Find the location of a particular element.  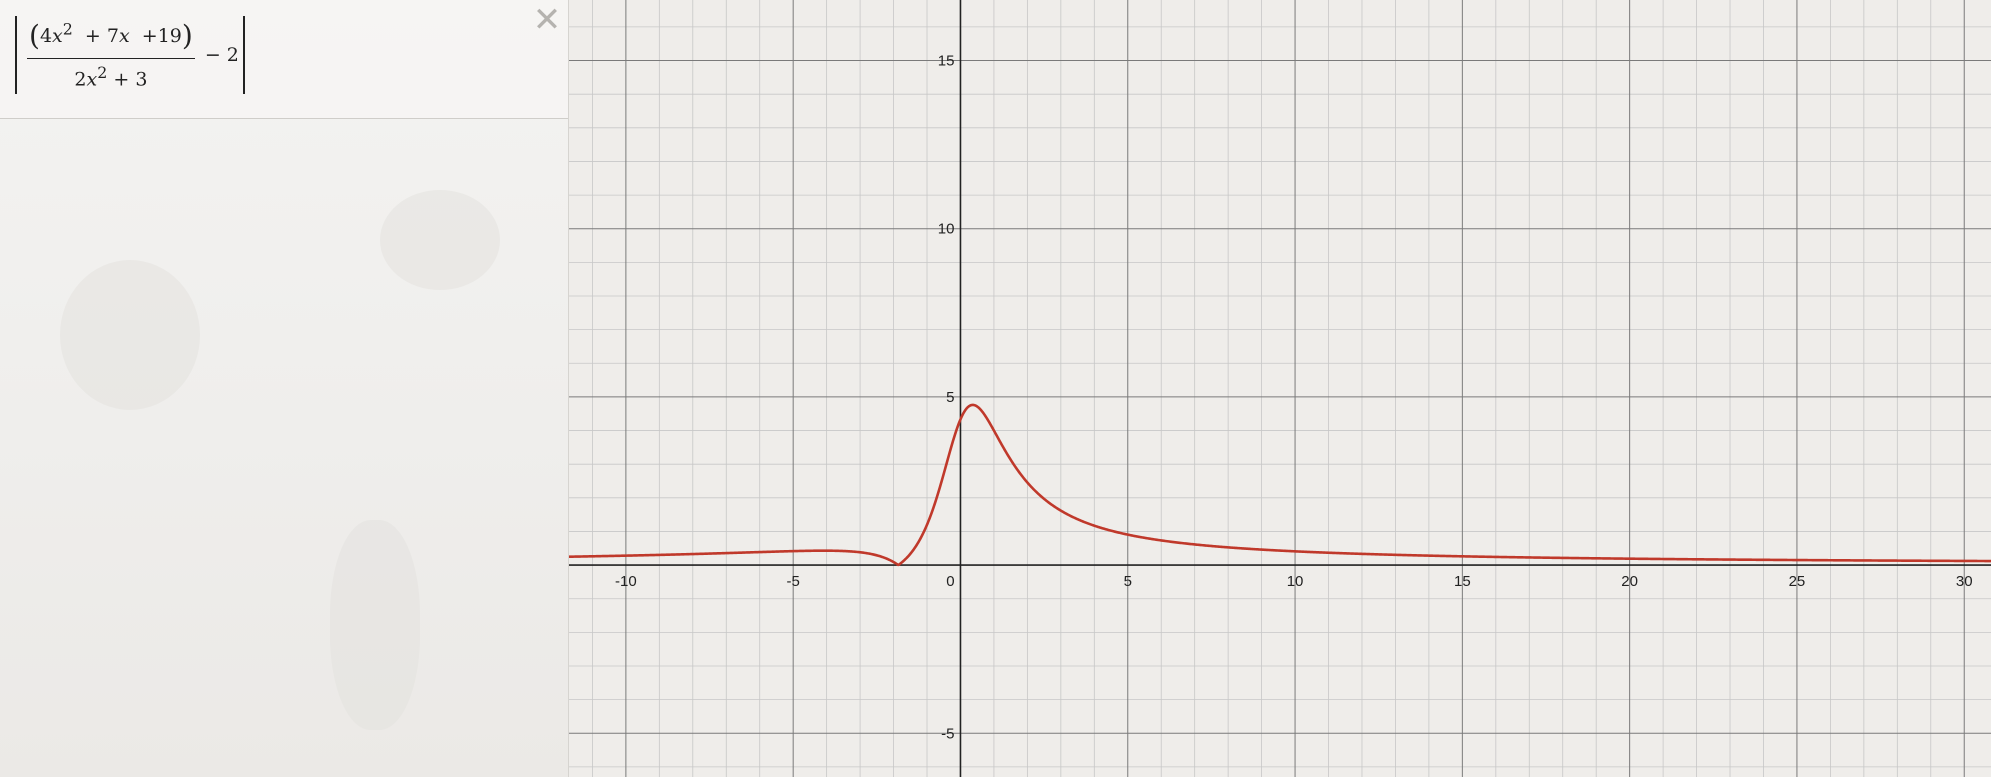

y-tick-label: -5 is located at coordinates (947, 733).